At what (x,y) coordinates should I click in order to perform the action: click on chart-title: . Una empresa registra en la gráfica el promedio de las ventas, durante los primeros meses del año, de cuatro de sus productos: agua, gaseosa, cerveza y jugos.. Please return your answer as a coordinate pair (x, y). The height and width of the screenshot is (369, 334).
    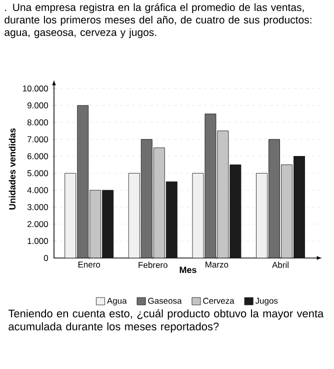
    Looking at the image, I should click on (158, 20).